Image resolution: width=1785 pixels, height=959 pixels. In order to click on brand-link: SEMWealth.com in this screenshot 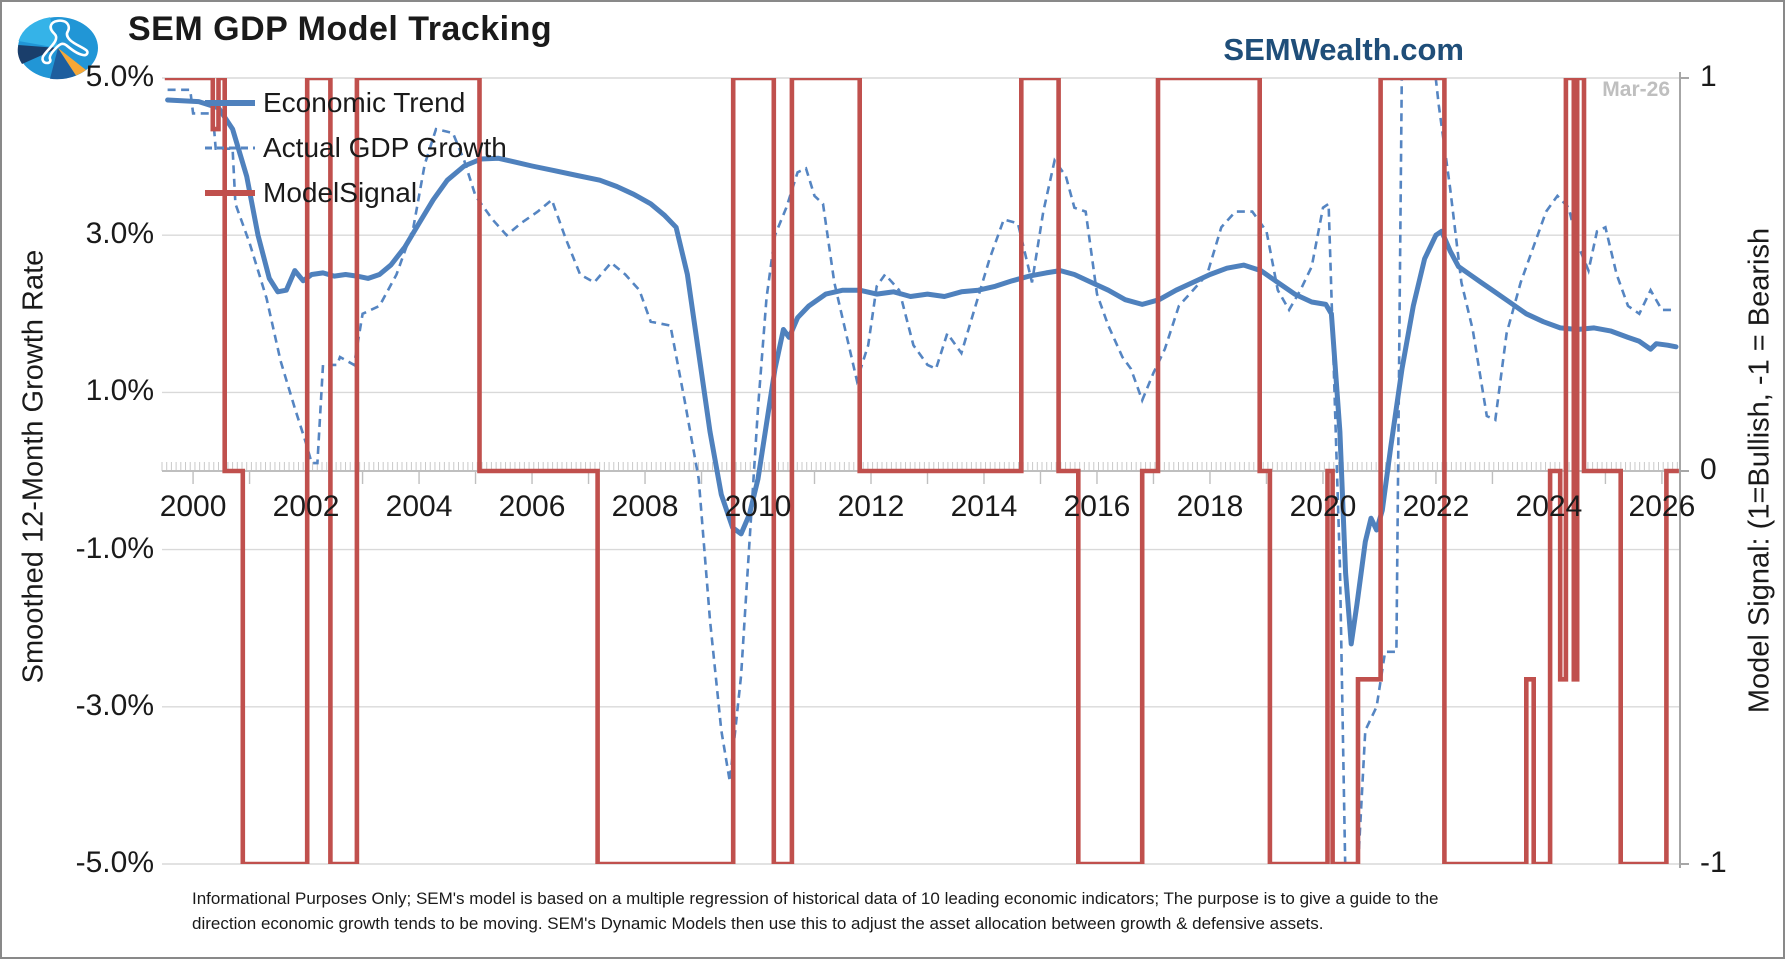, I will do `click(1343, 49)`.